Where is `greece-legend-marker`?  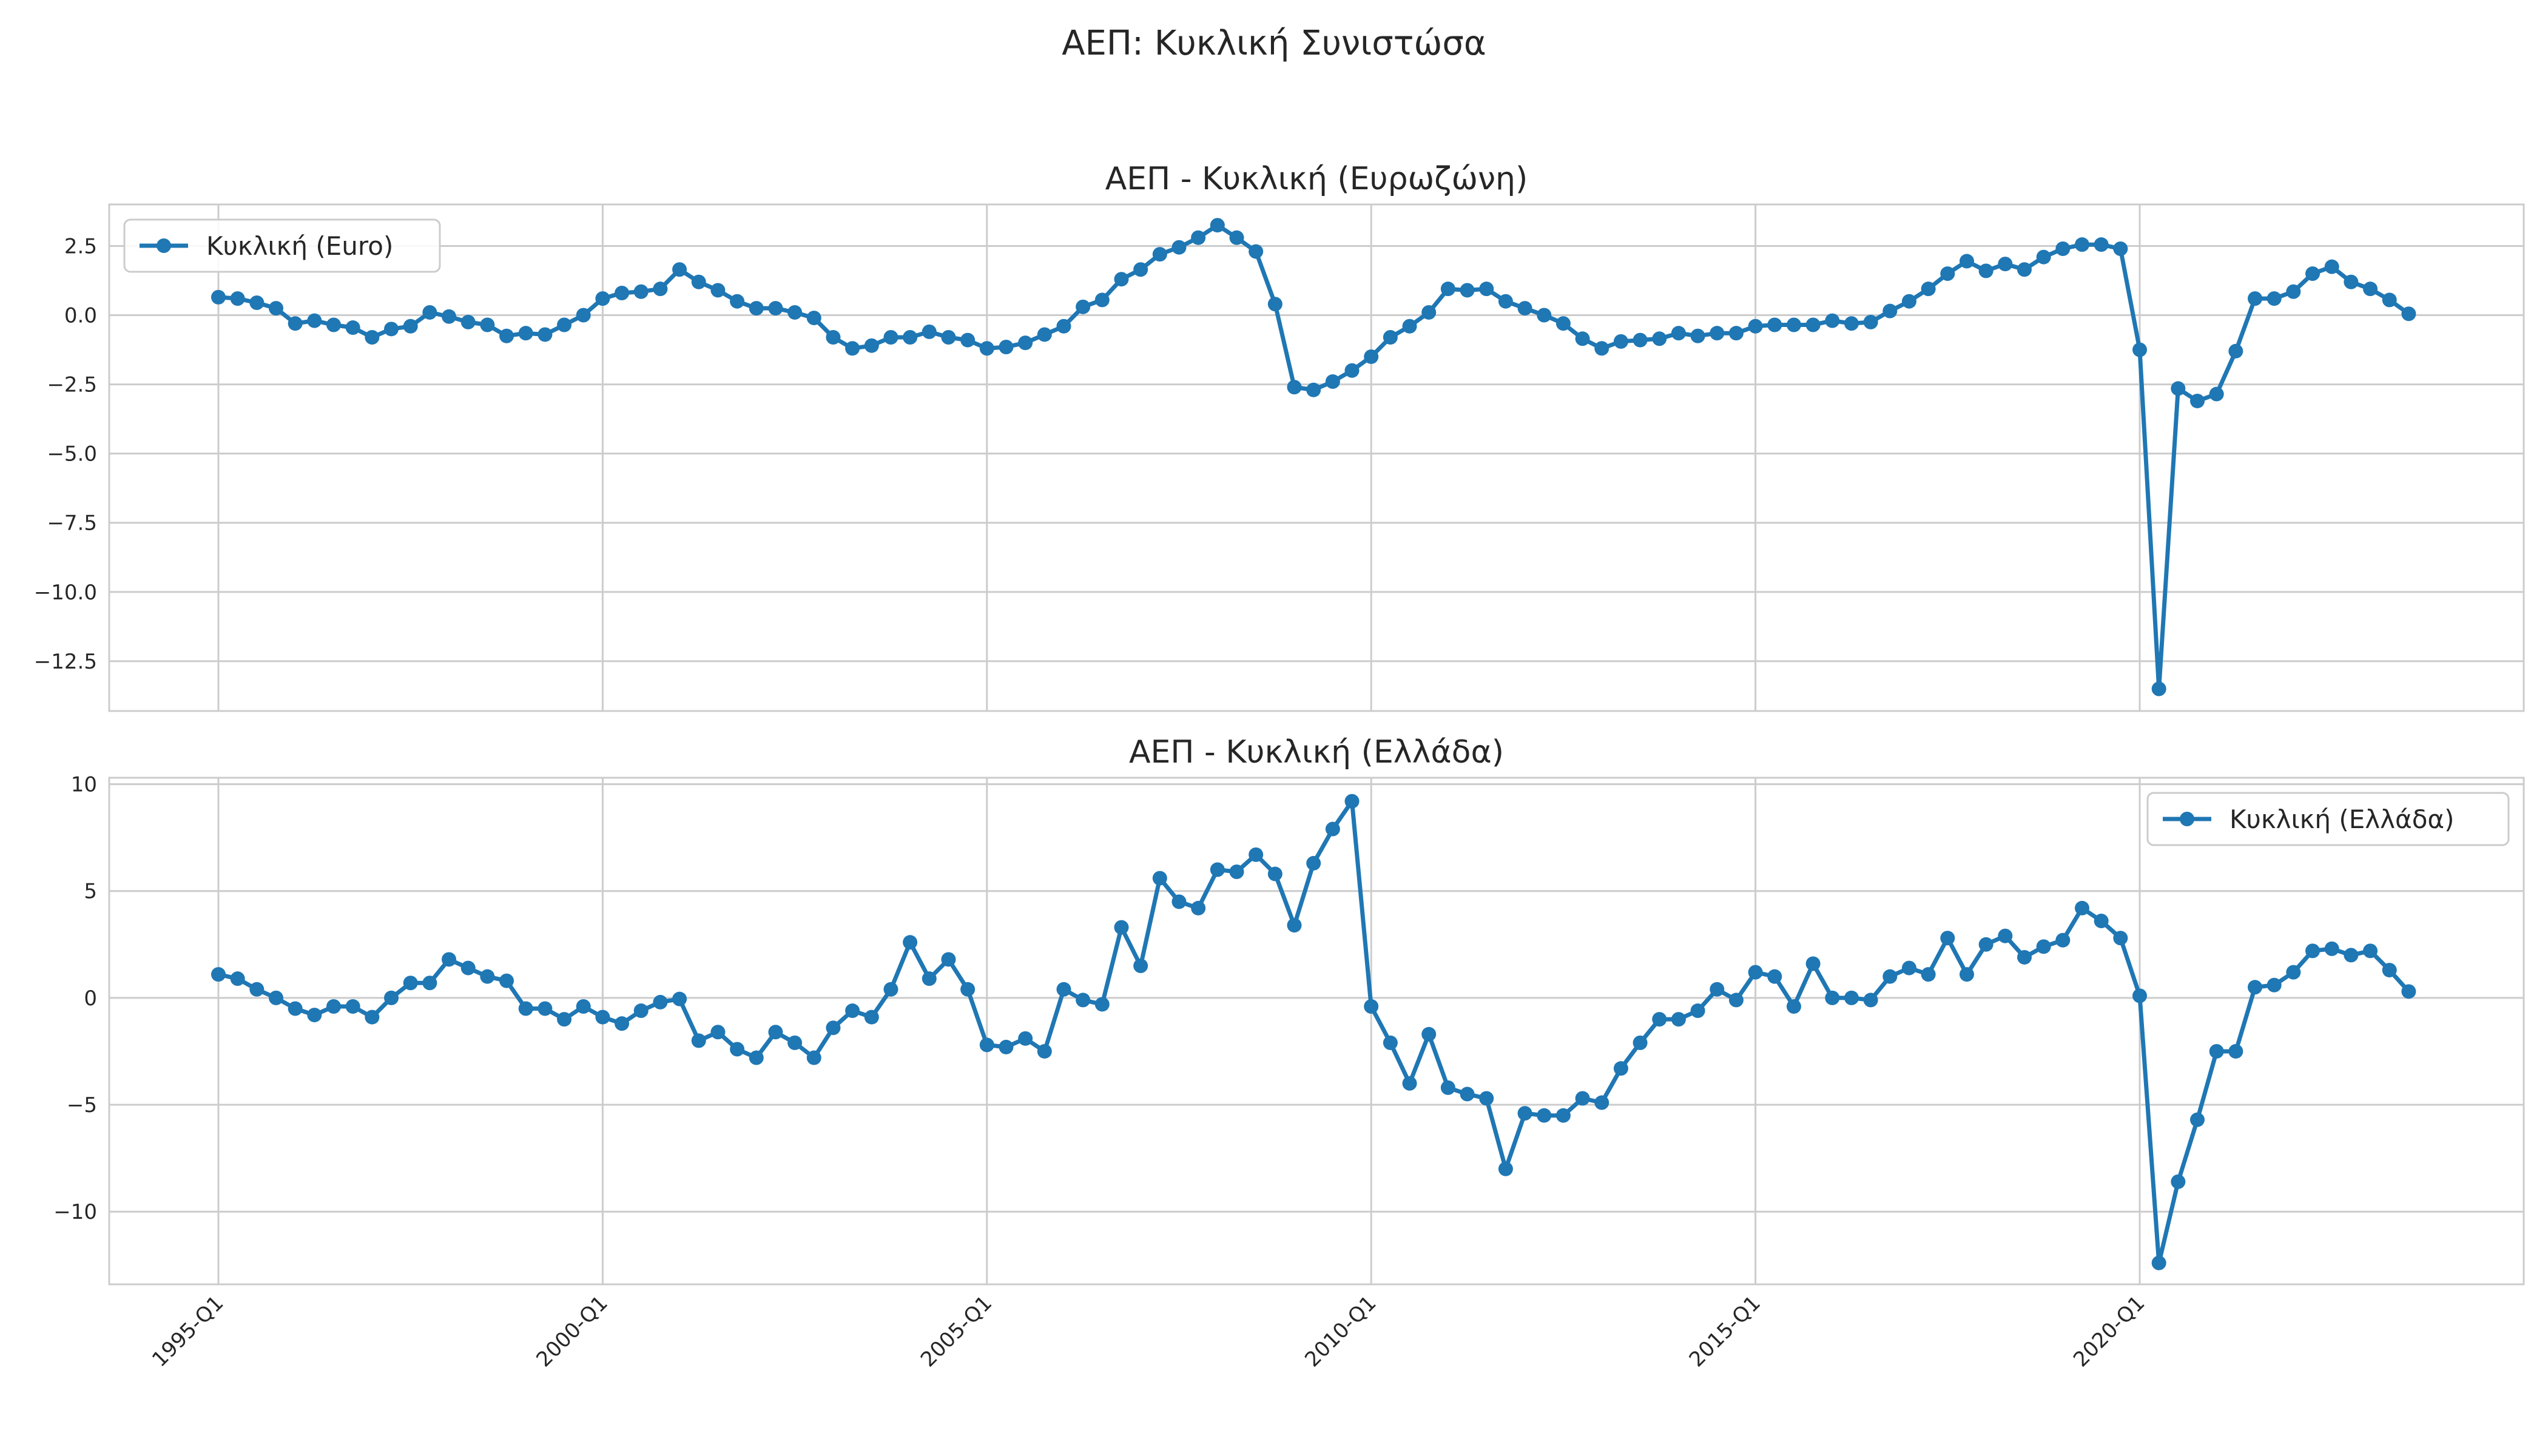
greece-legend-marker is located at coordinates (2187, 819).